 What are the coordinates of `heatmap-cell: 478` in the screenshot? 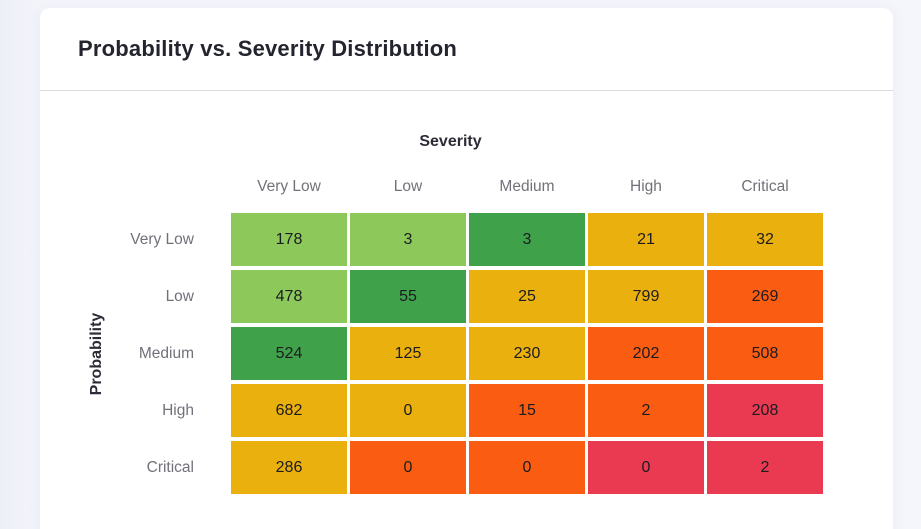 It's located at (289, 296).